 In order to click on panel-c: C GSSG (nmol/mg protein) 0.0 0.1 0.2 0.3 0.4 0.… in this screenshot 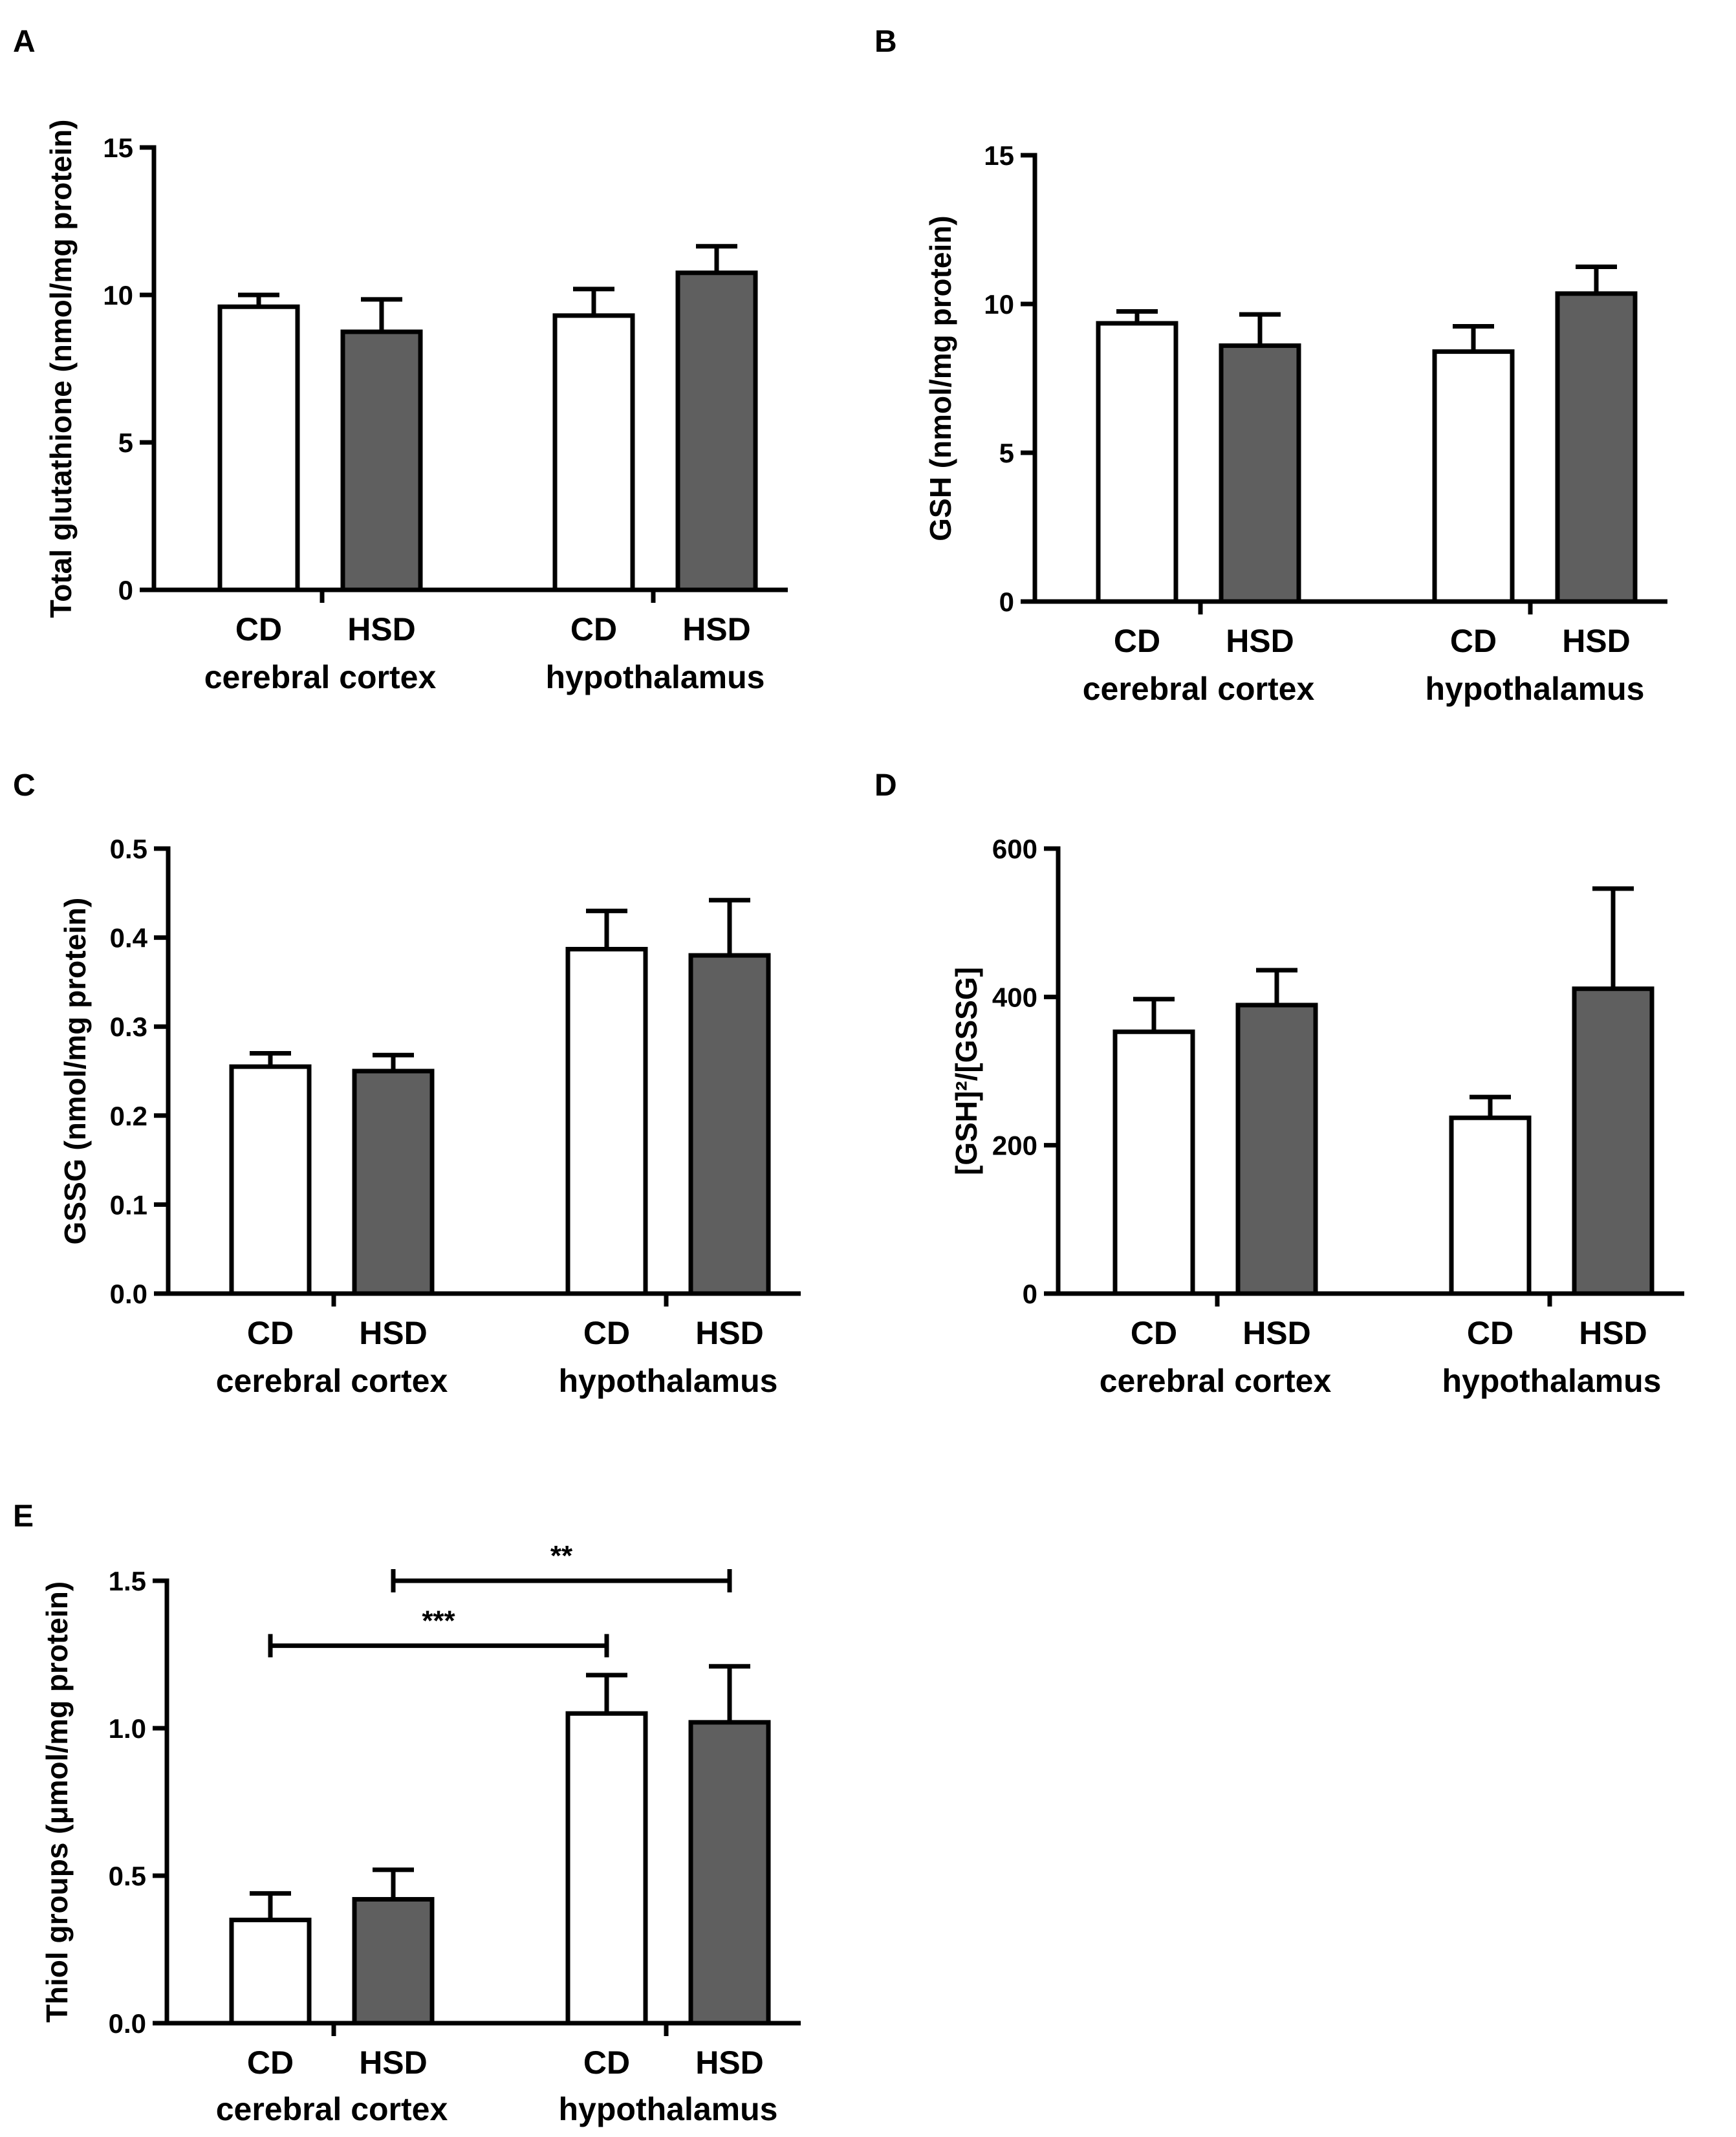, I will do `click(407, 1083)`.